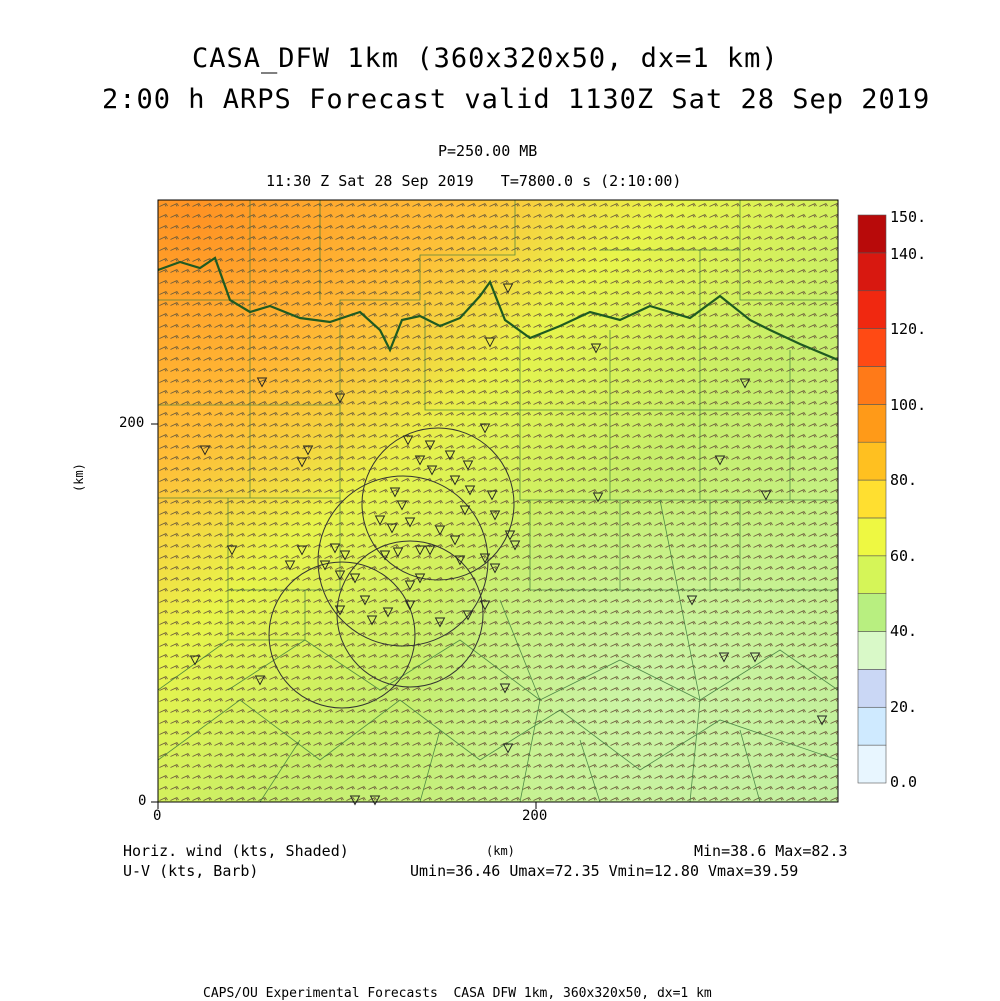 The height and width of the screenshot is (1001, 1000). What do you see at coordinates (191, 871) in the screenshot?
I see `barb-field-label: U-V (kts, Barb)` at bounding box center [191, 871].